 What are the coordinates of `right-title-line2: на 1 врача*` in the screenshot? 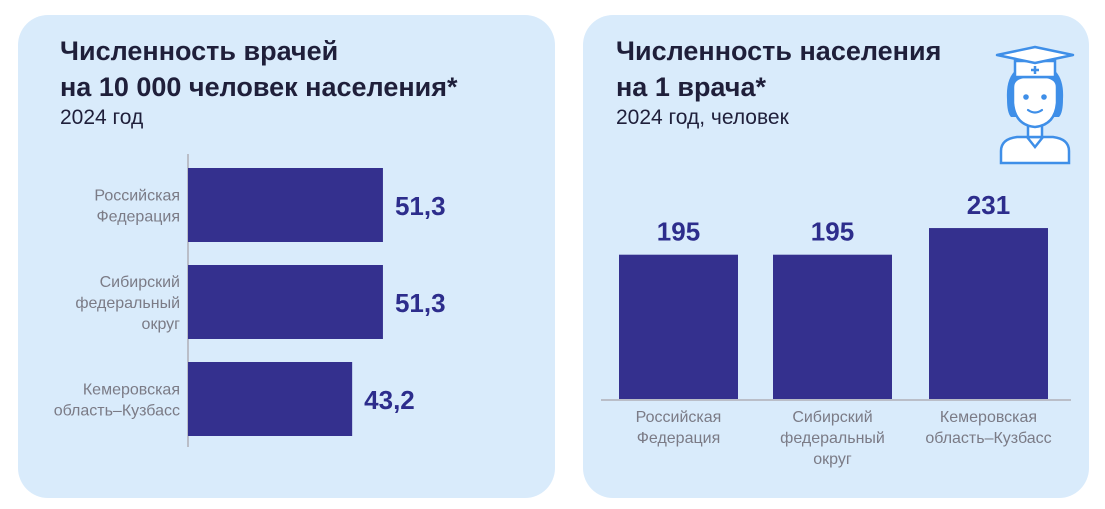 It's located at (691, 87).